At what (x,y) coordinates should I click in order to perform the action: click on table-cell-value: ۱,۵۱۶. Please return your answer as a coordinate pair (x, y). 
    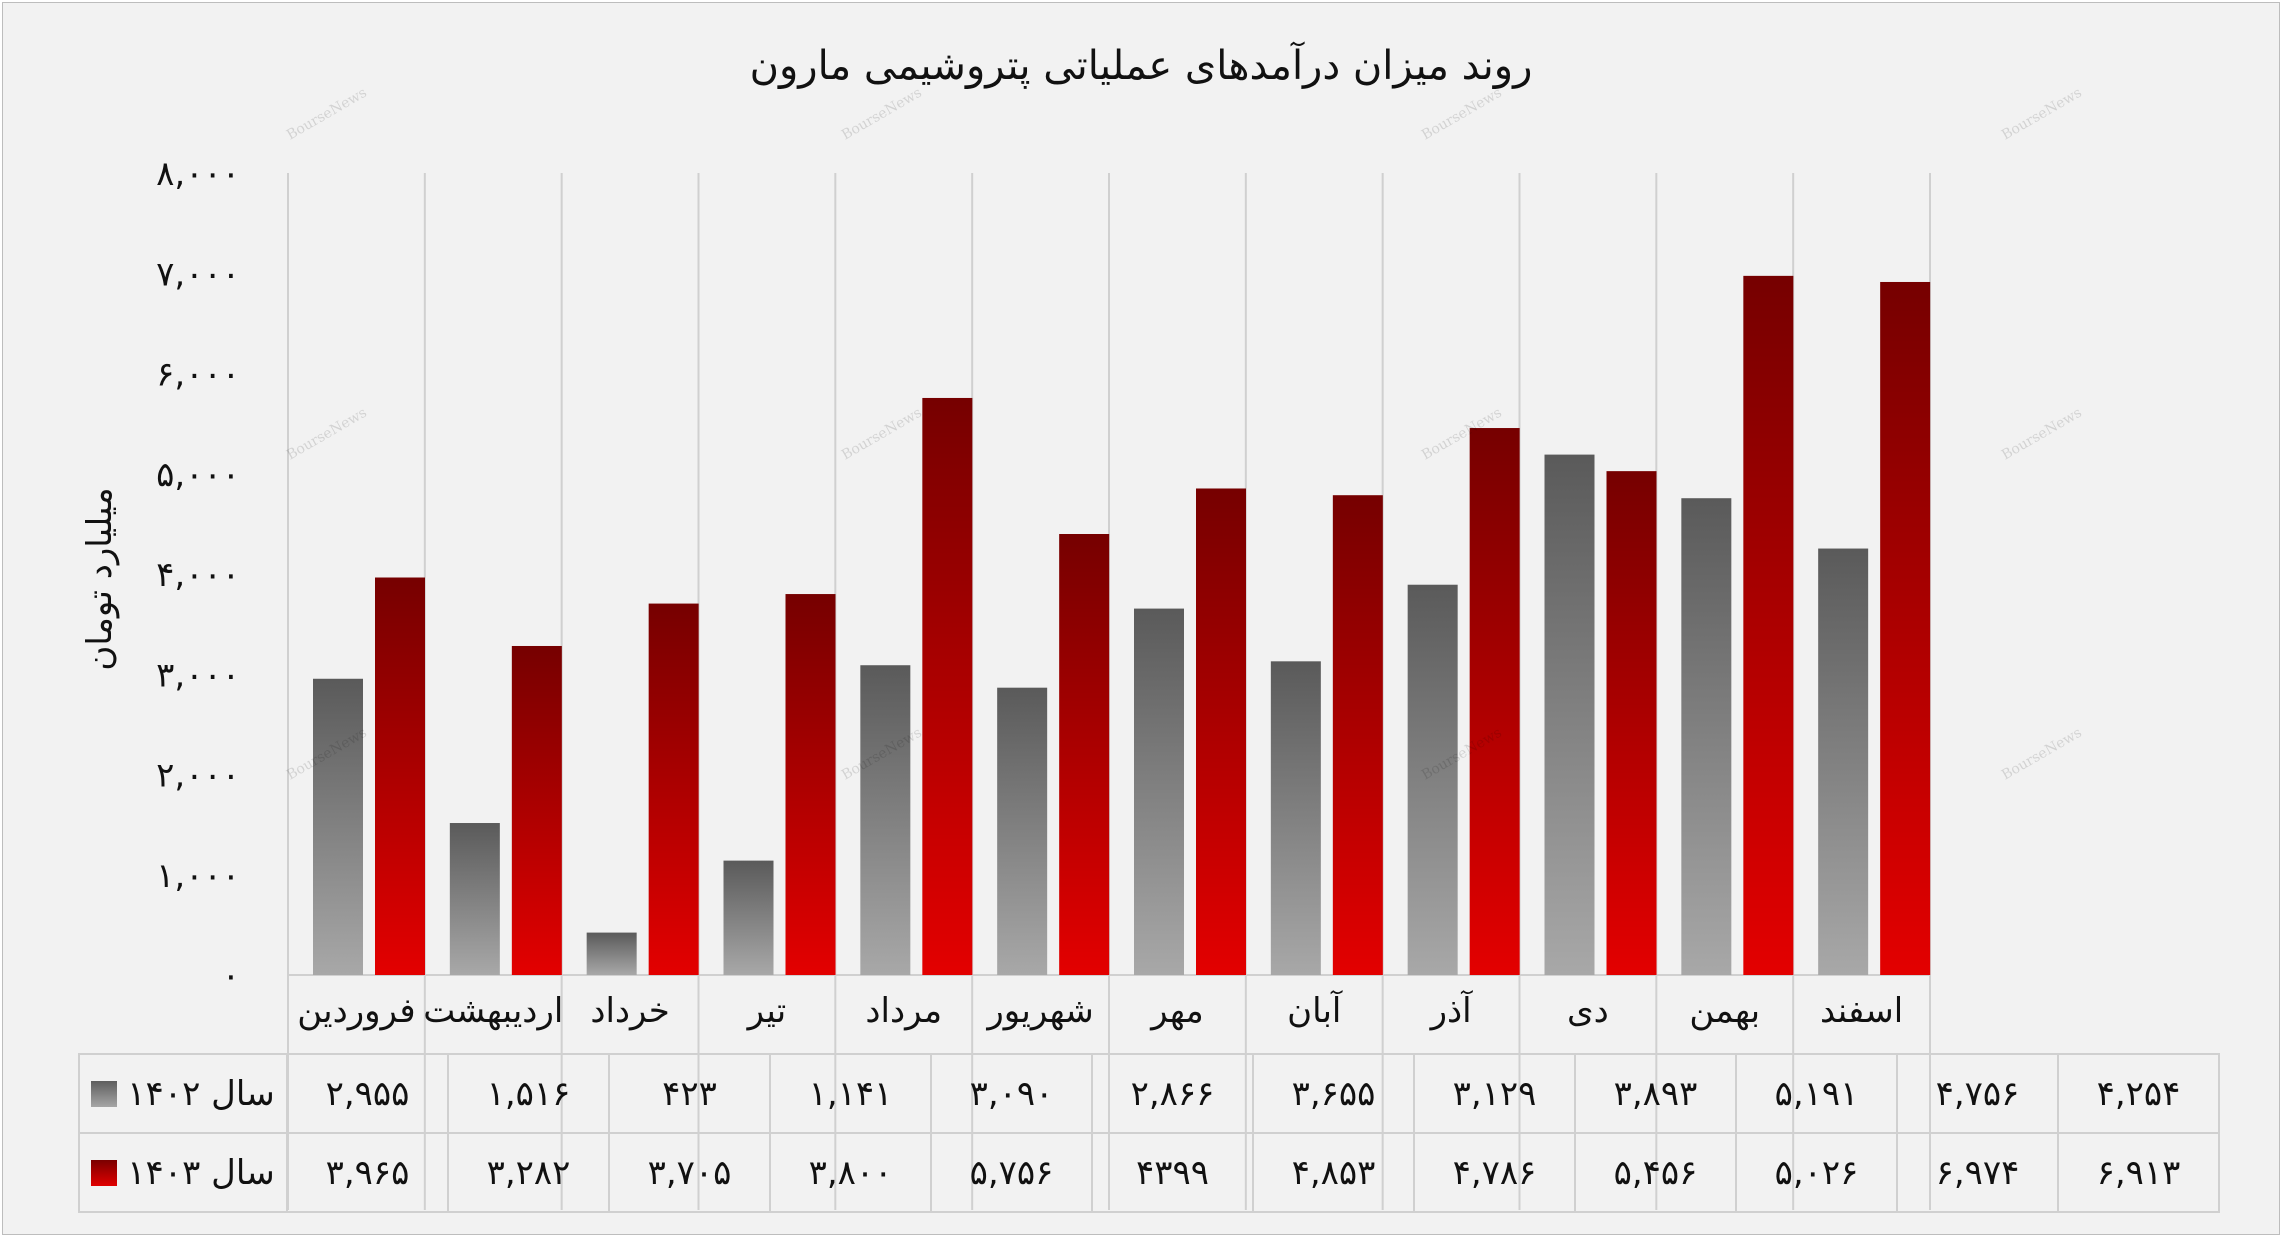
    Looking at the image, I should click on (528, 1093).